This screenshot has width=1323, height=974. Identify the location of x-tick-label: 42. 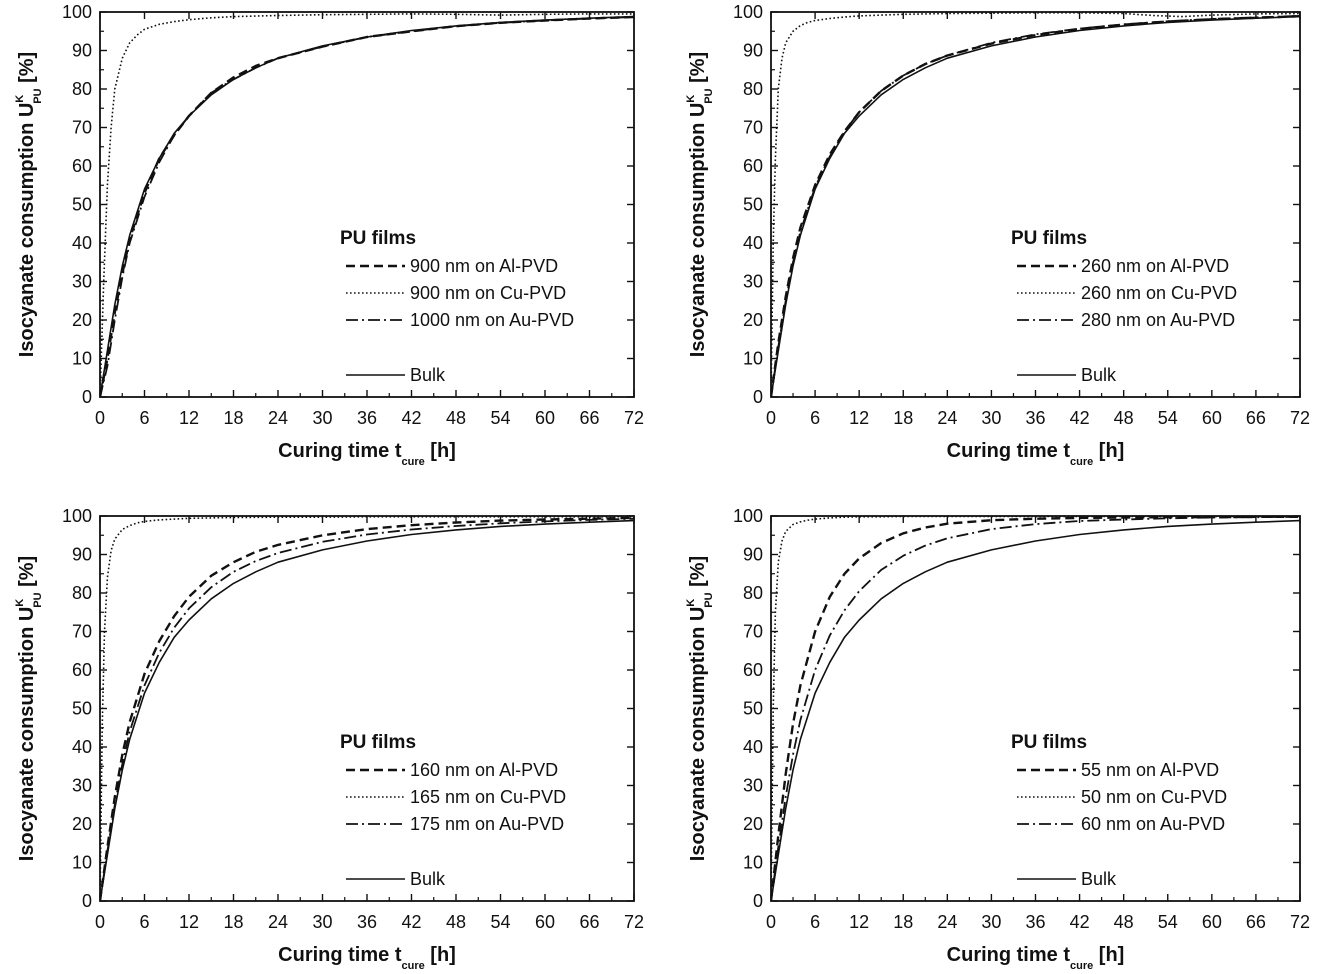
(1080, 418).